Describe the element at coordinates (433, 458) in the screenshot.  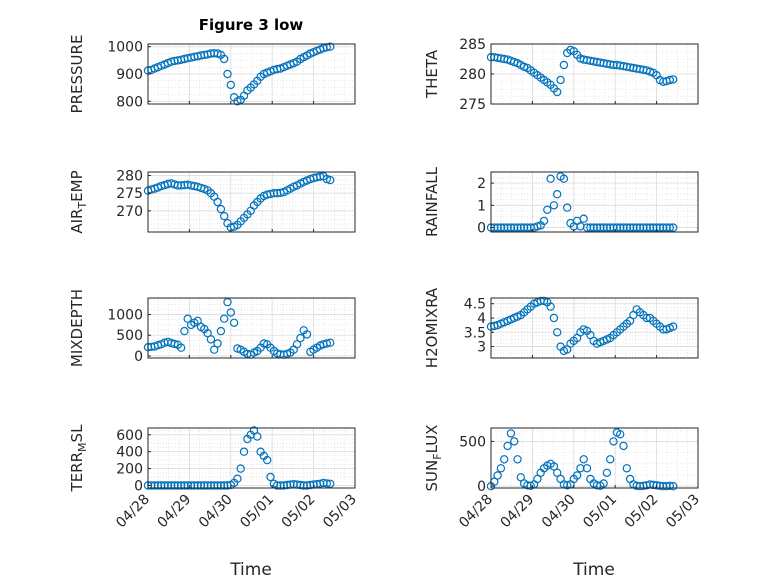
I see `y-axis-label: SUNFLUX` at that location.